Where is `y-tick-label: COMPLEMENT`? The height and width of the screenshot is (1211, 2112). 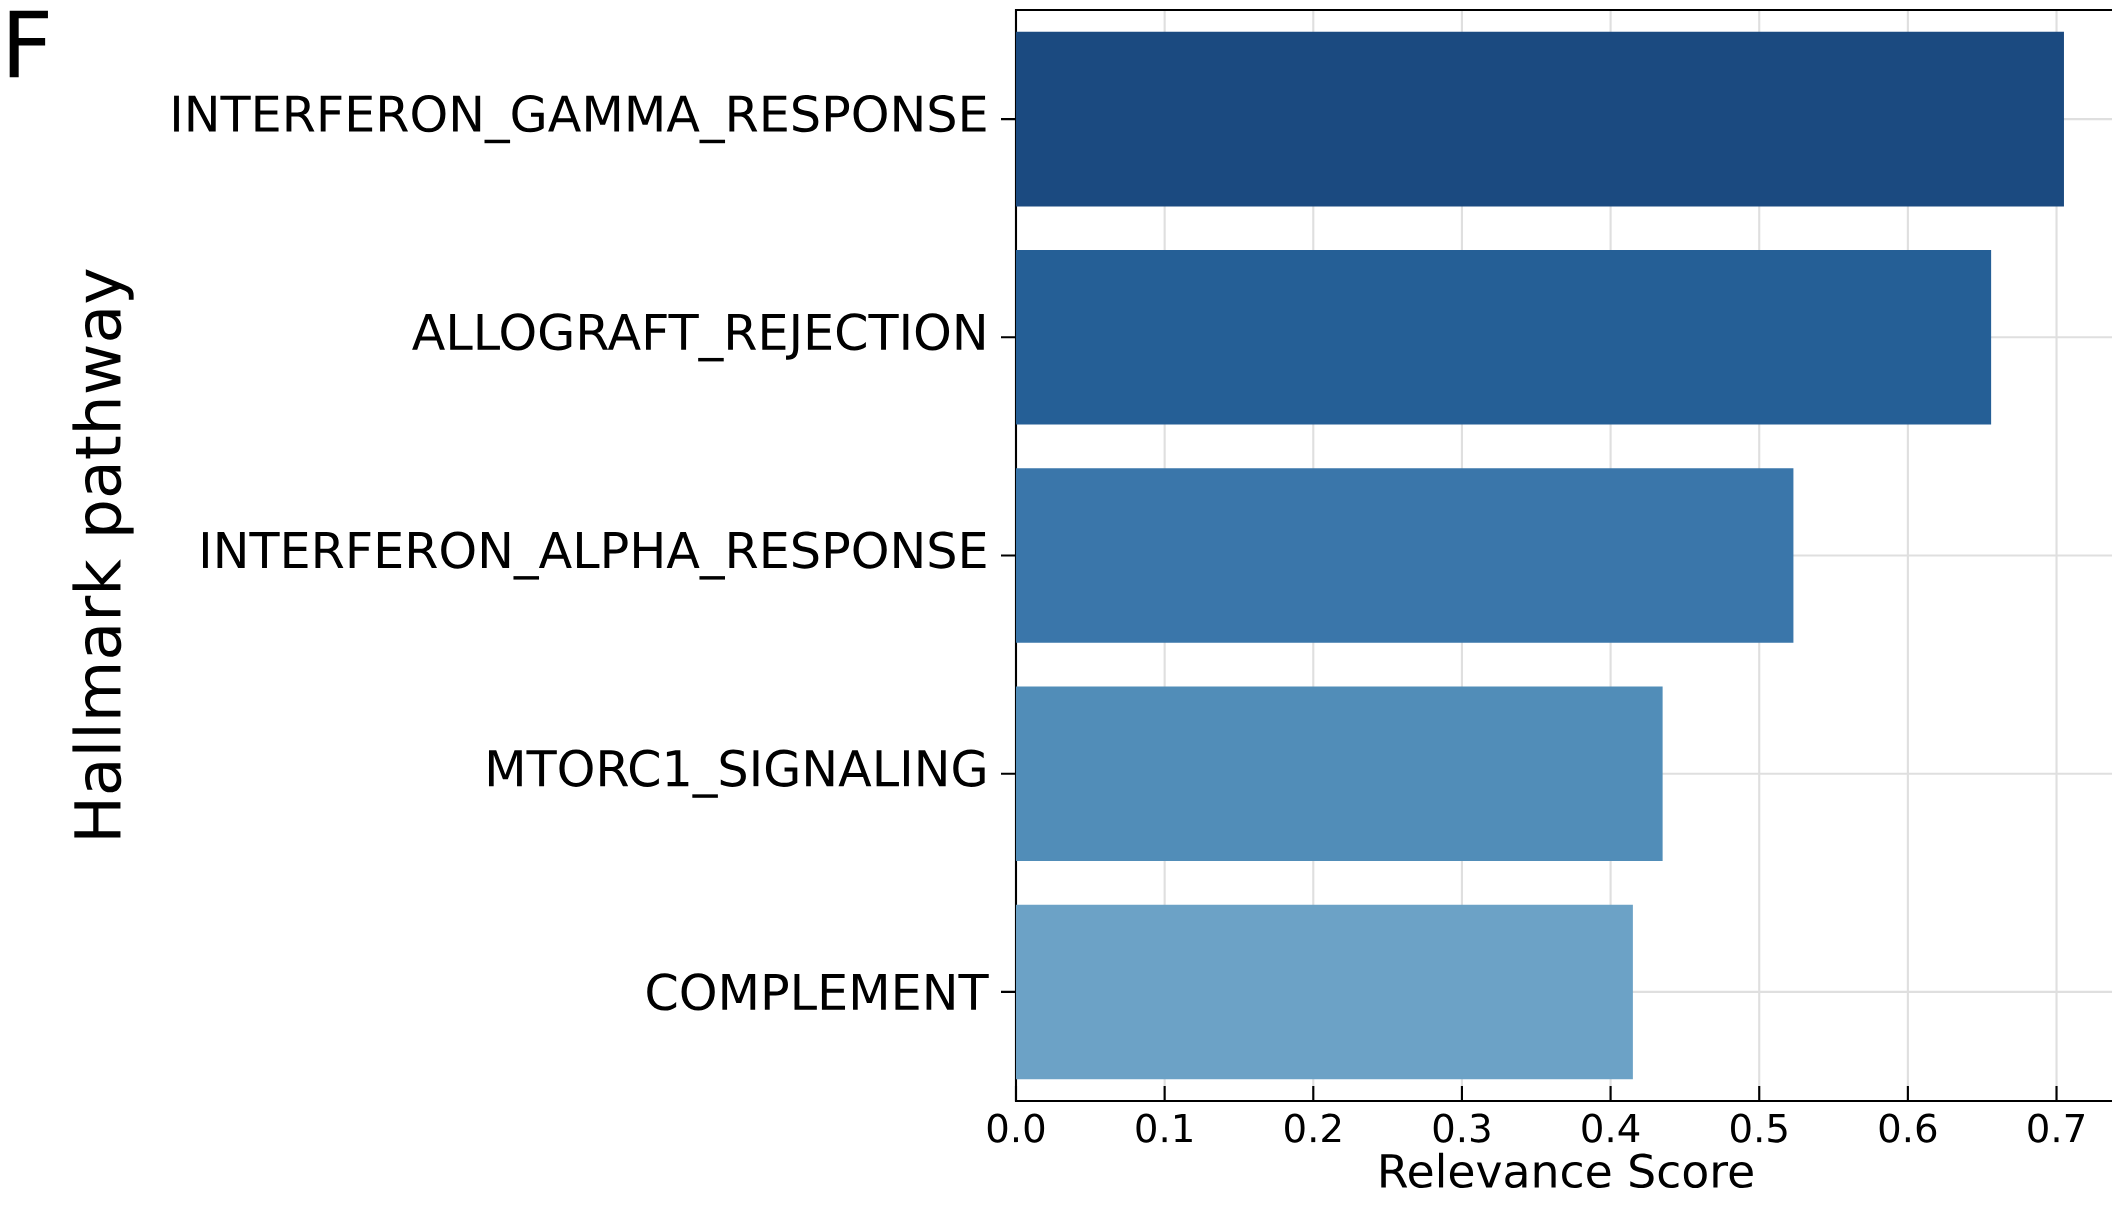 y-tick-label: COMPLEMENT is located at coordinates (818, 992).